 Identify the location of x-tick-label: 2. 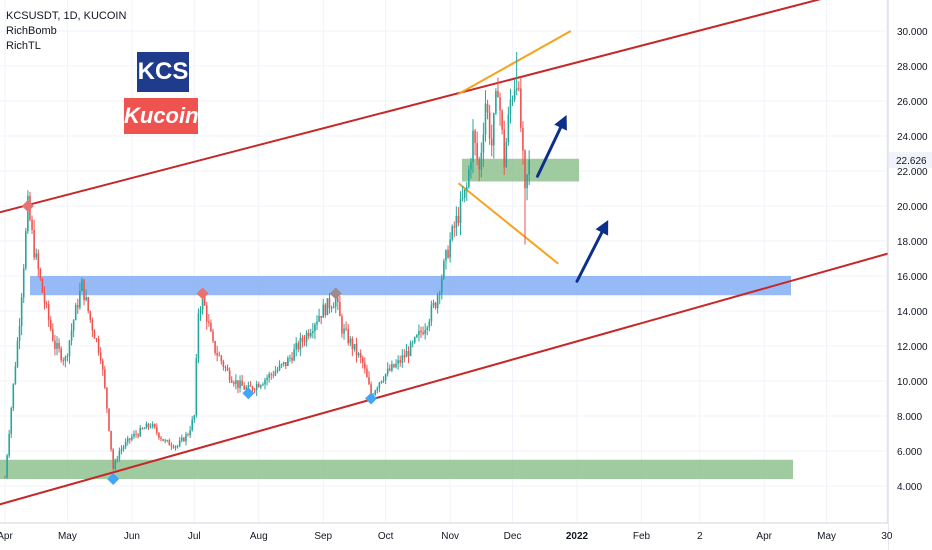
(700, 536).